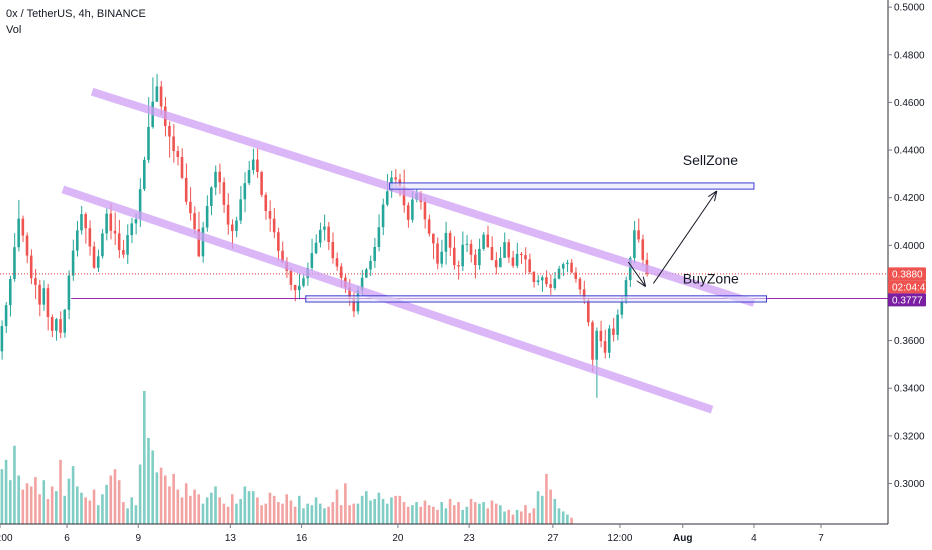  What do you see at coordinates (909, 8) in the screenshot?
I see `price-tick-label: 0.5000` at bounding box center [909, 8].